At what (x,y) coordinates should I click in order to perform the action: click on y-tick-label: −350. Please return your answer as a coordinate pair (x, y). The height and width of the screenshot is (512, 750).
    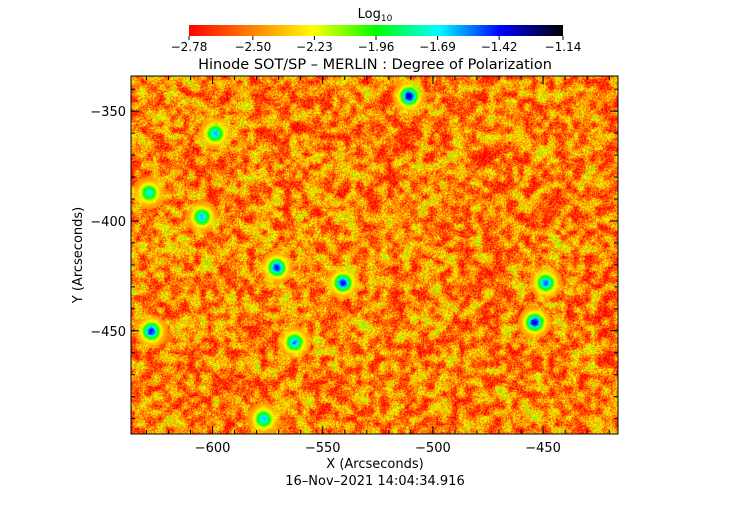
    Looking at the image, I should click on (108, 112).